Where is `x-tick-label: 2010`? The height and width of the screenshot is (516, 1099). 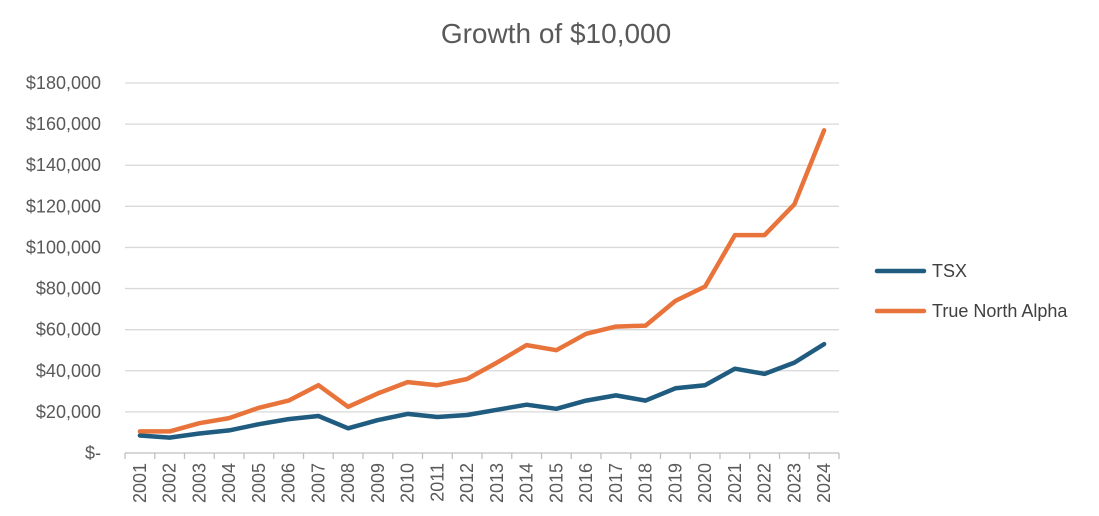
x-tick-label: 2010 is located at coordinates (408, 483).